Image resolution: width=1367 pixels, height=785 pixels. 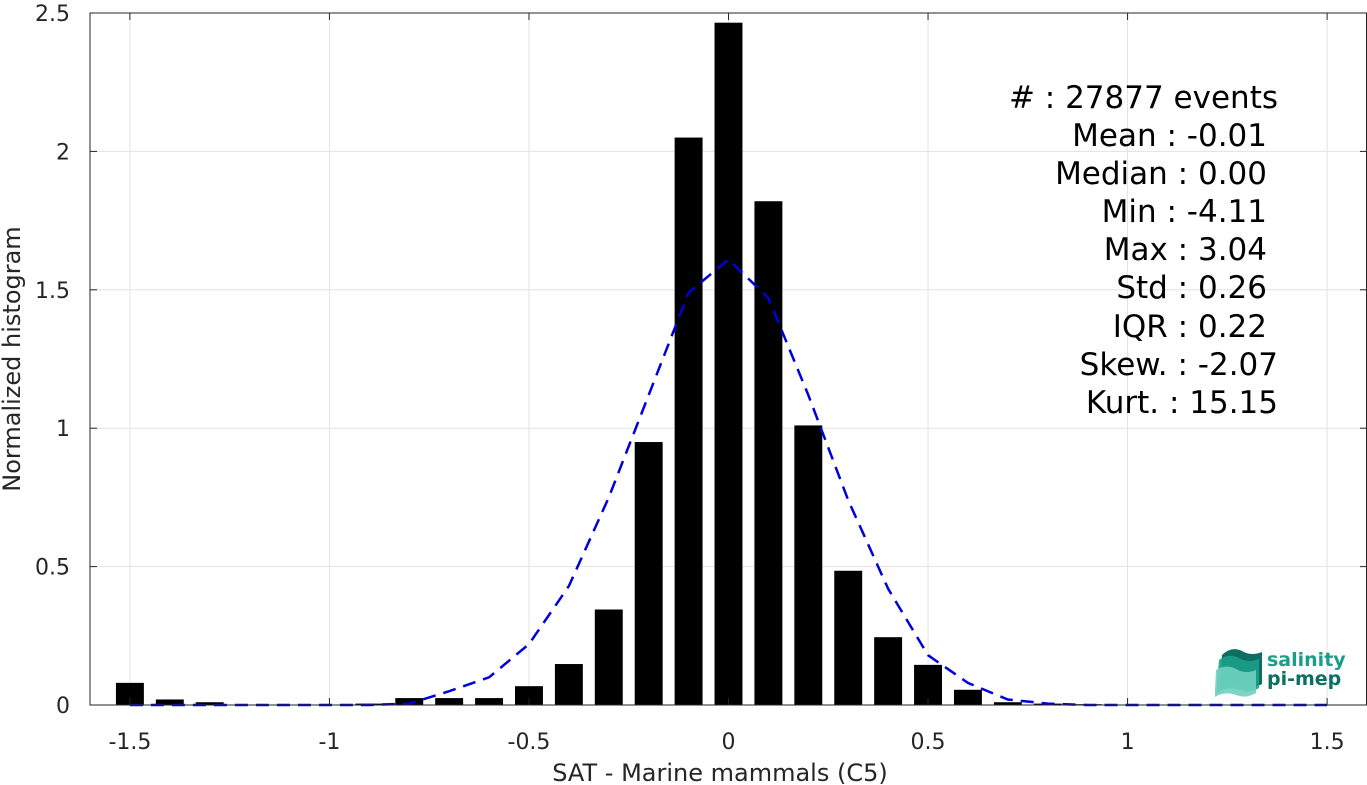 I want to click on x-tick-labels: -1.5 -1 -0.5 0 0.5 1 1.5, so click(x=726, y=742).